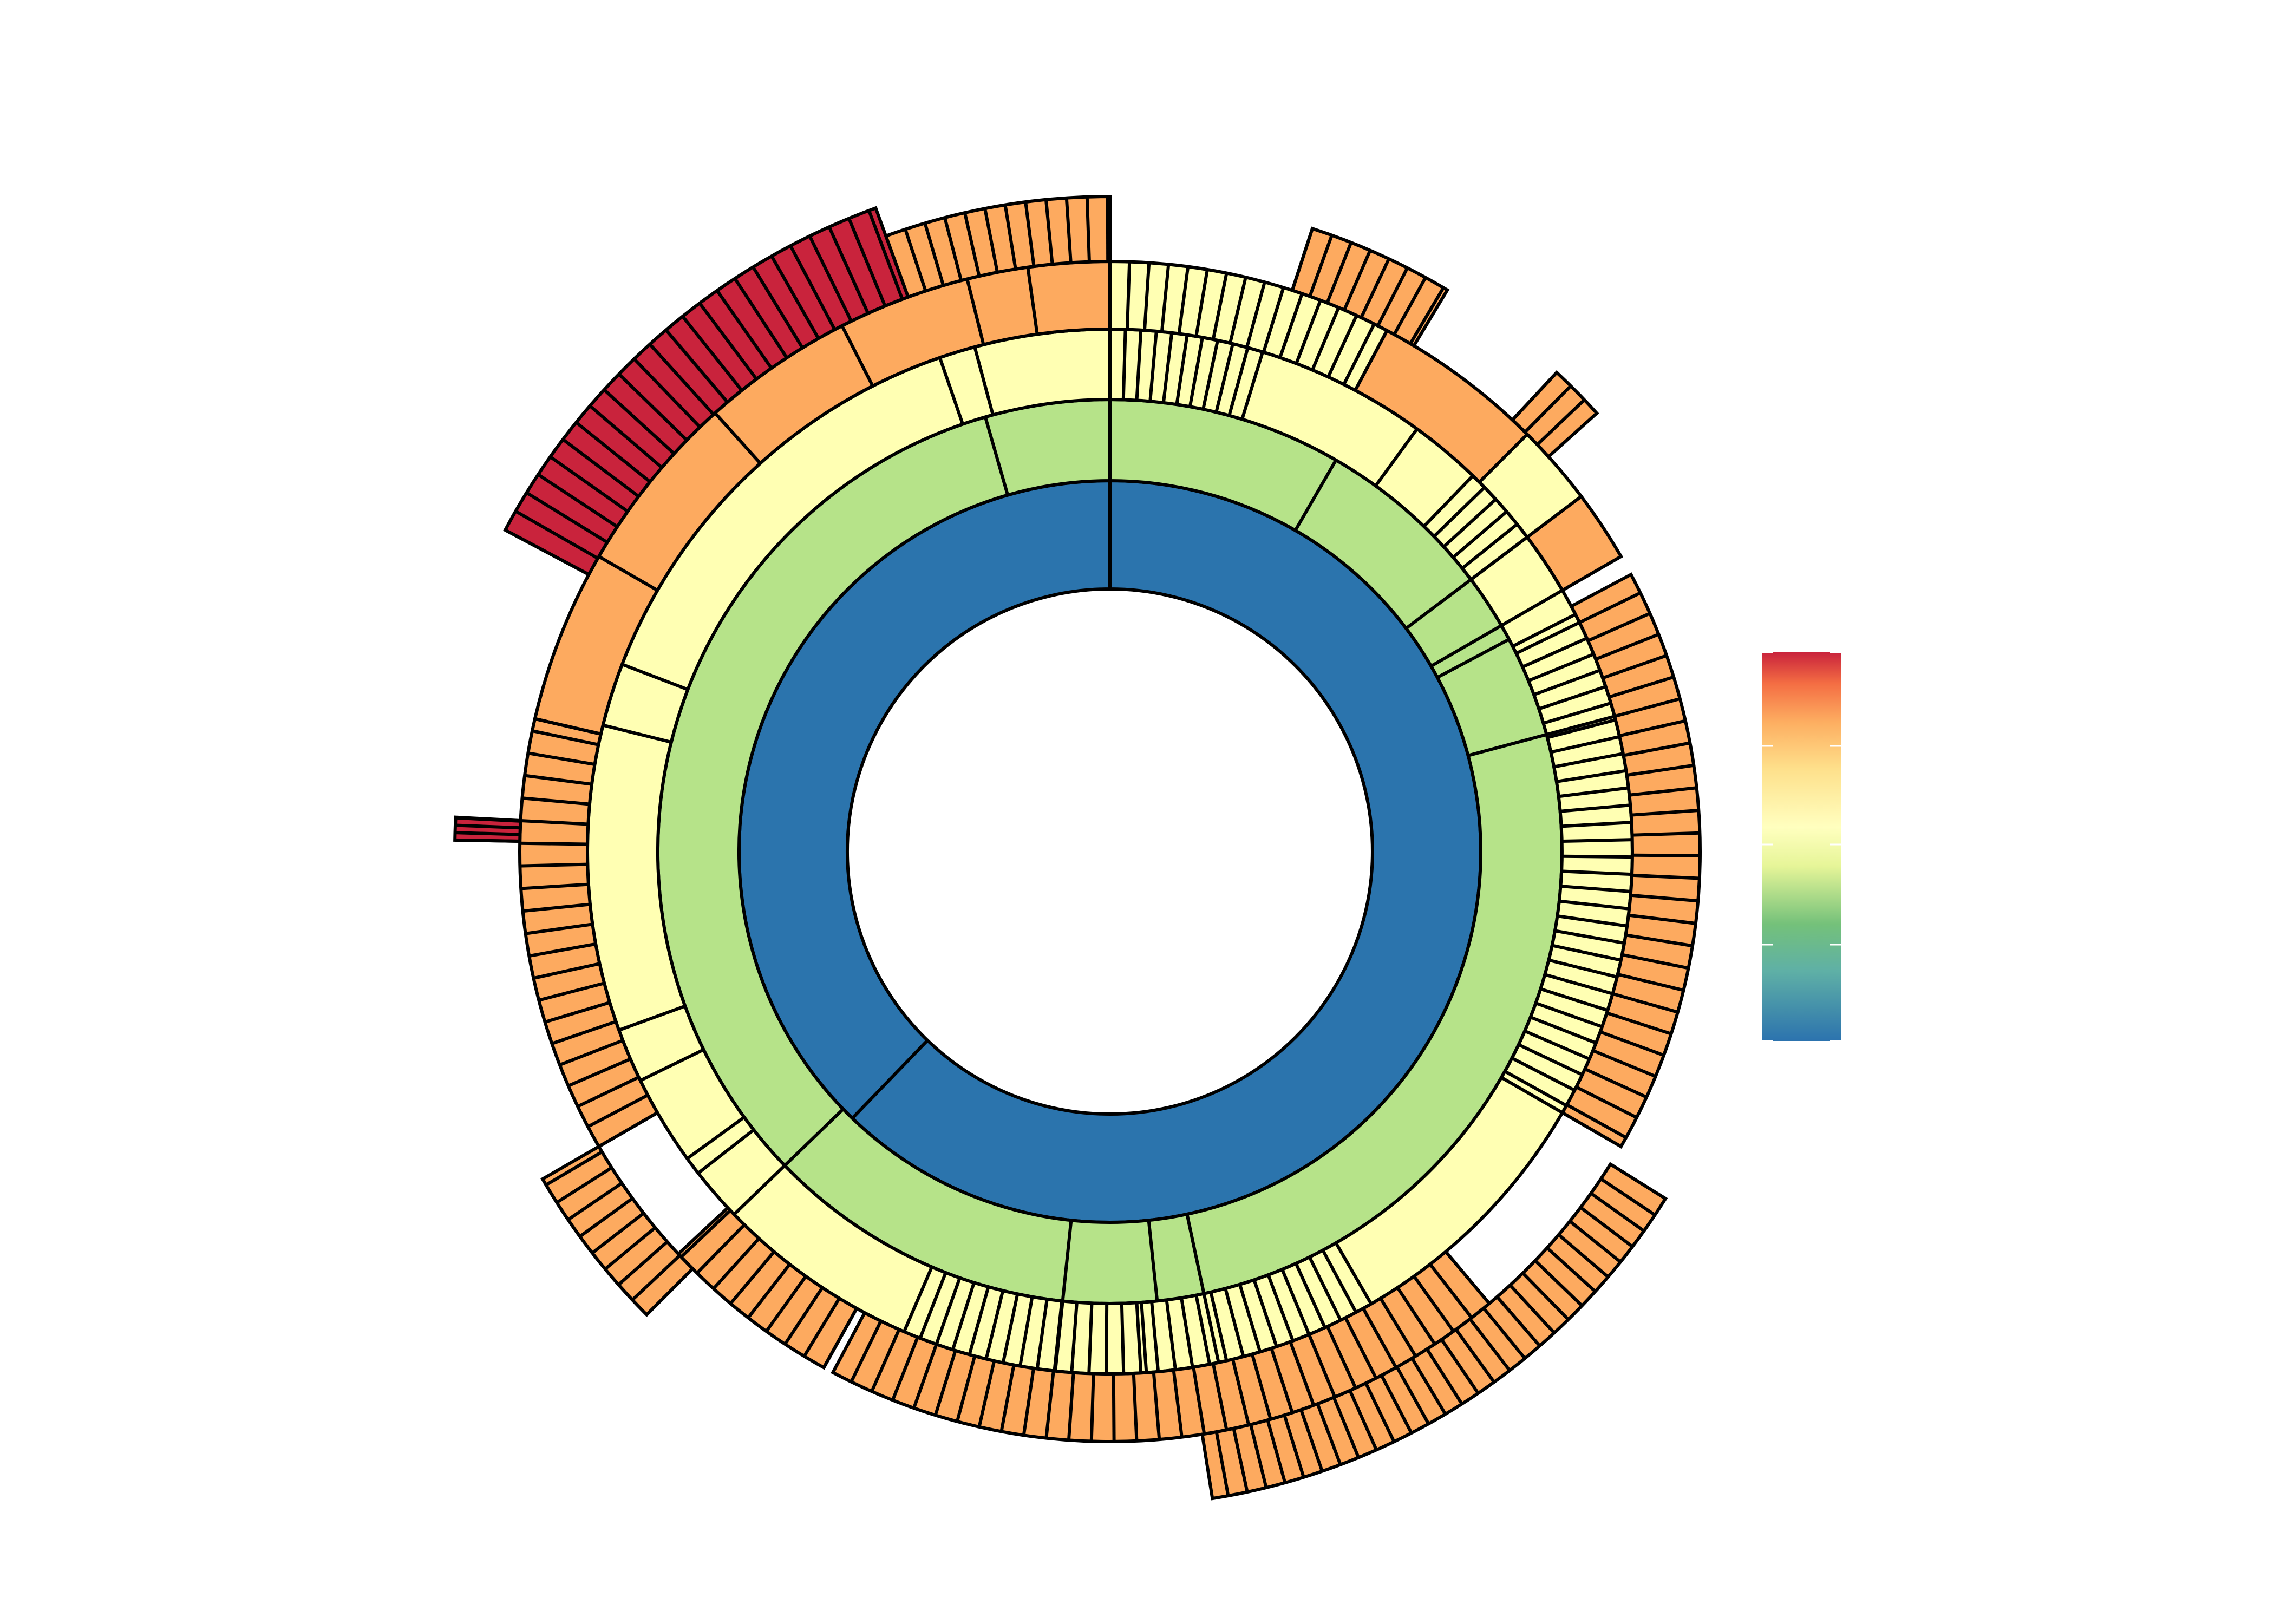  What do you see at coordinates (1631, 861) in the screenshot?
I see `ring-4-sector` at bounding box center [1631, 861].